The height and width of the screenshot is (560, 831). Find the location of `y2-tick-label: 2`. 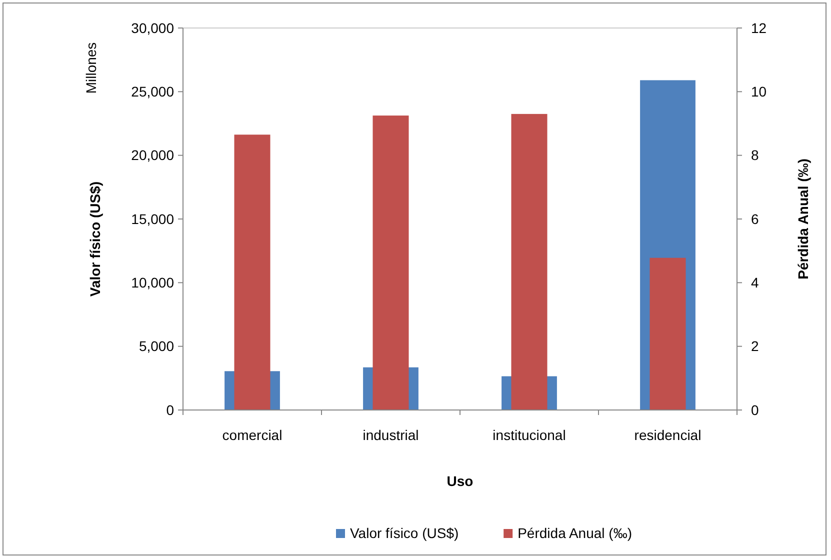

y2-tick-label: 2 is located at coordinates (755, 346).